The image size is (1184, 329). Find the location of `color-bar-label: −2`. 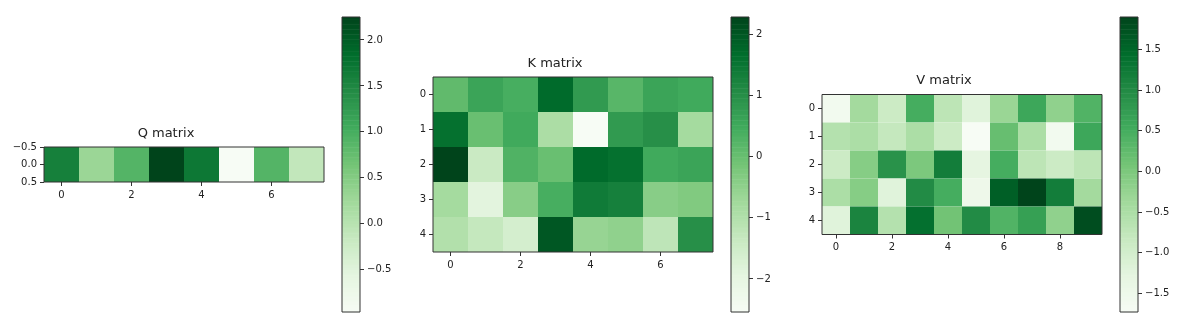

color-bar-label: −2 is located at coordinates (763, 278).